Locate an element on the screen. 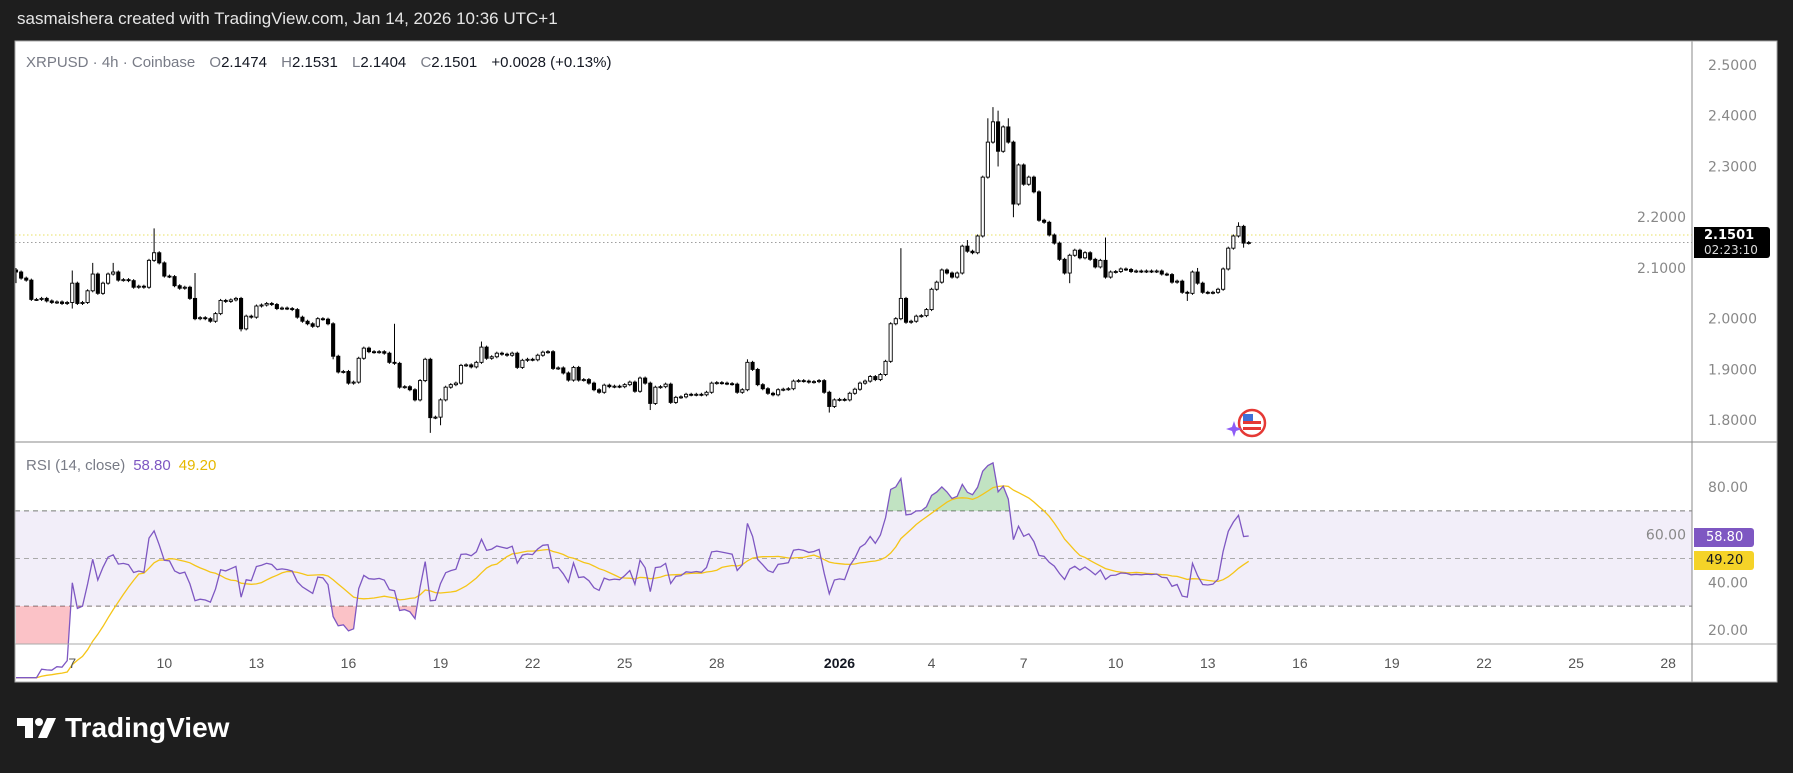  time-tick-label: 7 is located at coordinates (72, 663).